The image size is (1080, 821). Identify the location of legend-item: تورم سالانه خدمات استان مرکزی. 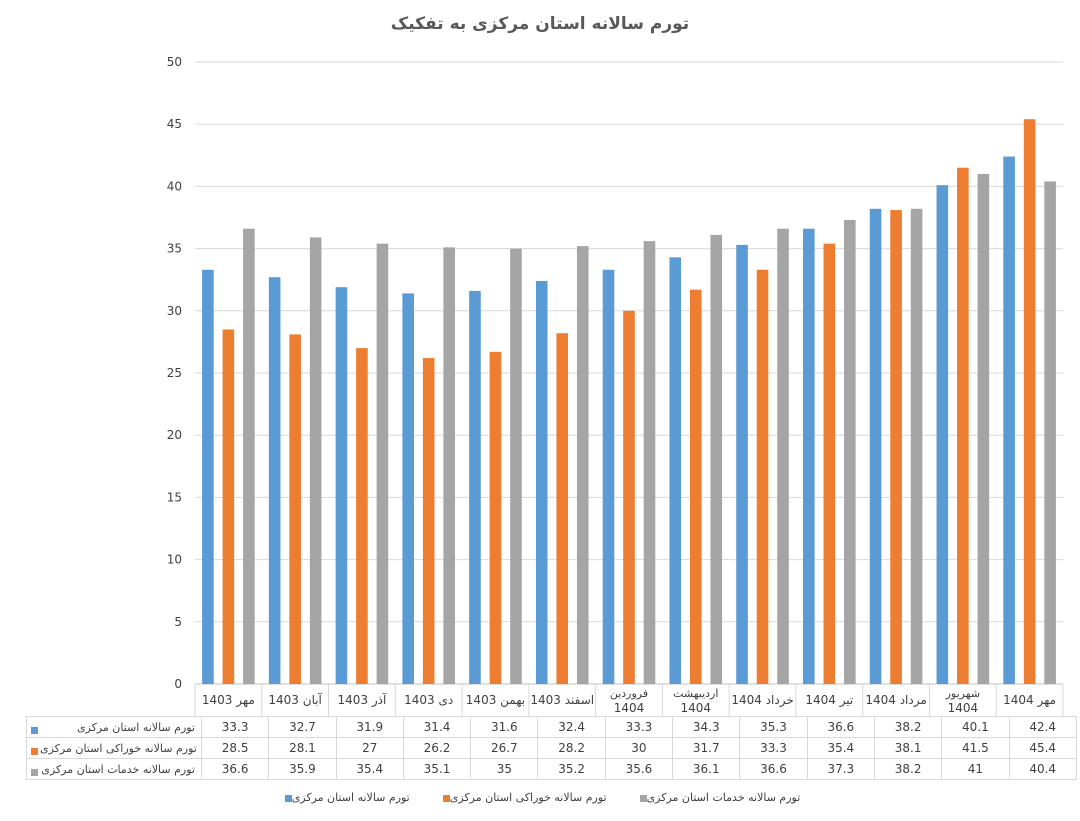
(718, 797).